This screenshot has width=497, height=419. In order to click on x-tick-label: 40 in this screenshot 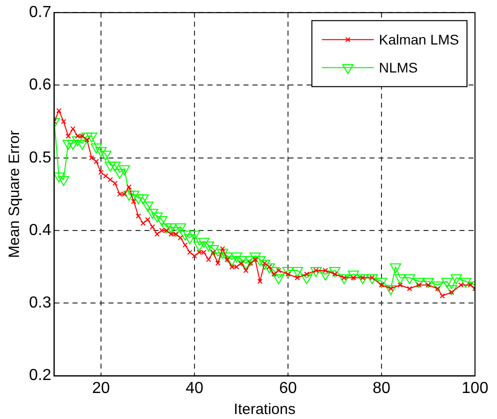, I will do `click(195, 388)`.